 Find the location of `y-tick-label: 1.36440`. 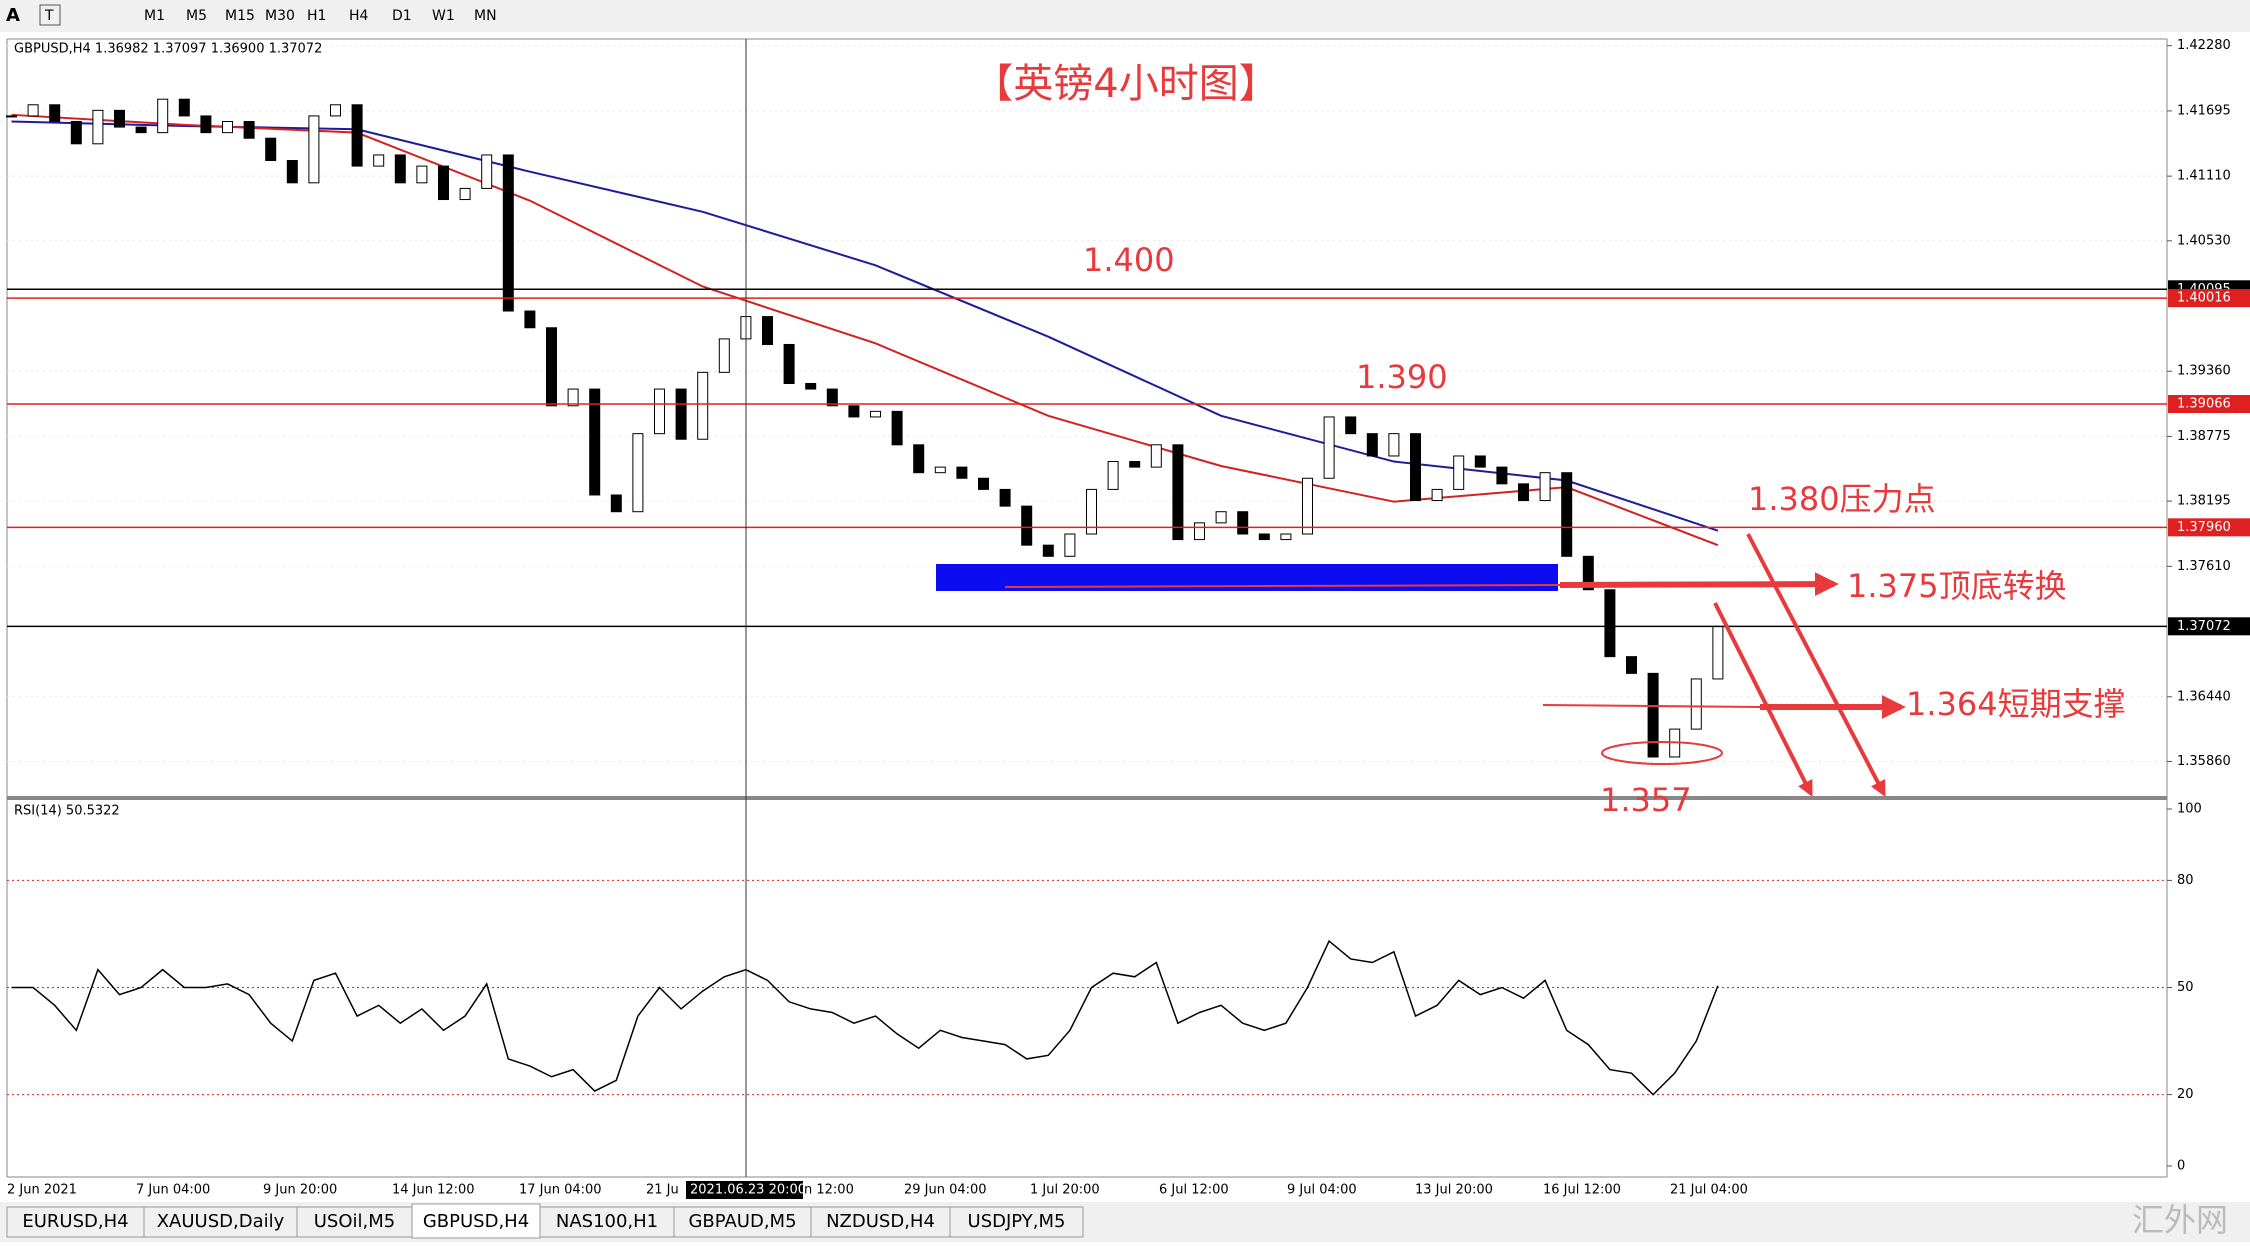

y-tick-label: 1.36440 is located at coordinates (2204, 696).